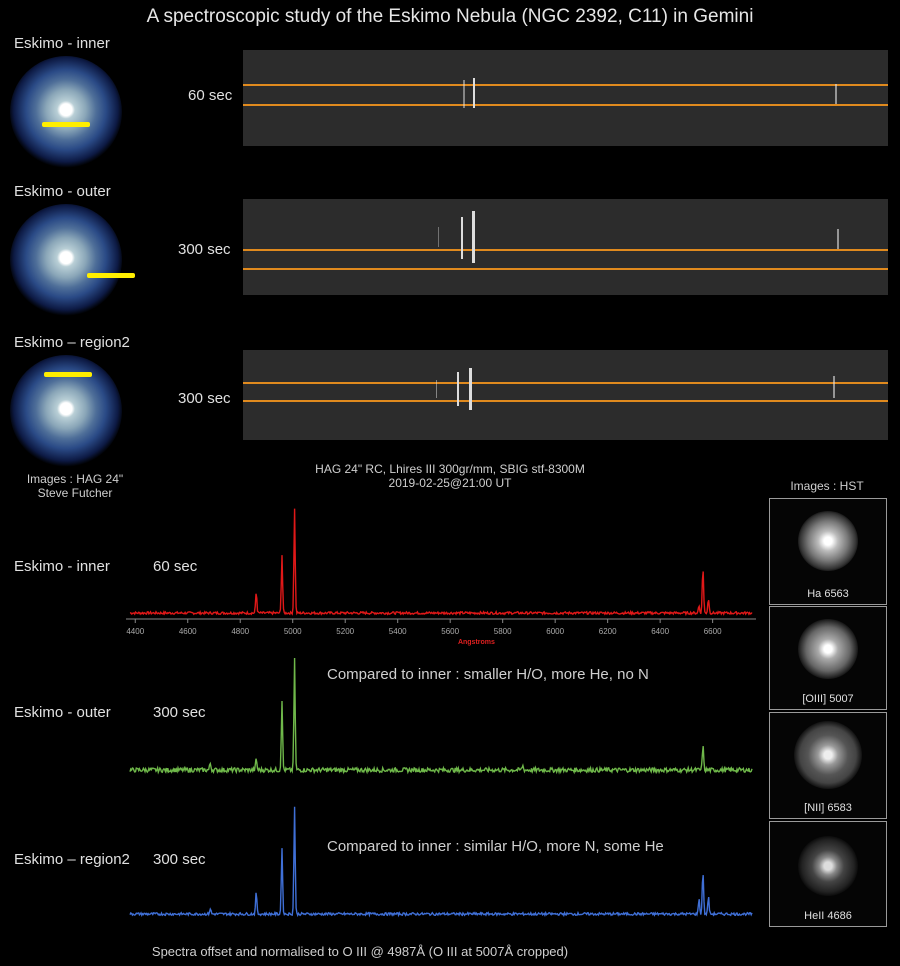 This screenshot has width=900, height=966. What do you see at coordinates (179, 859) in the screenshot?
I see `spectrum-exposure-region2: 300 sec` at bounding box center [179, 859].